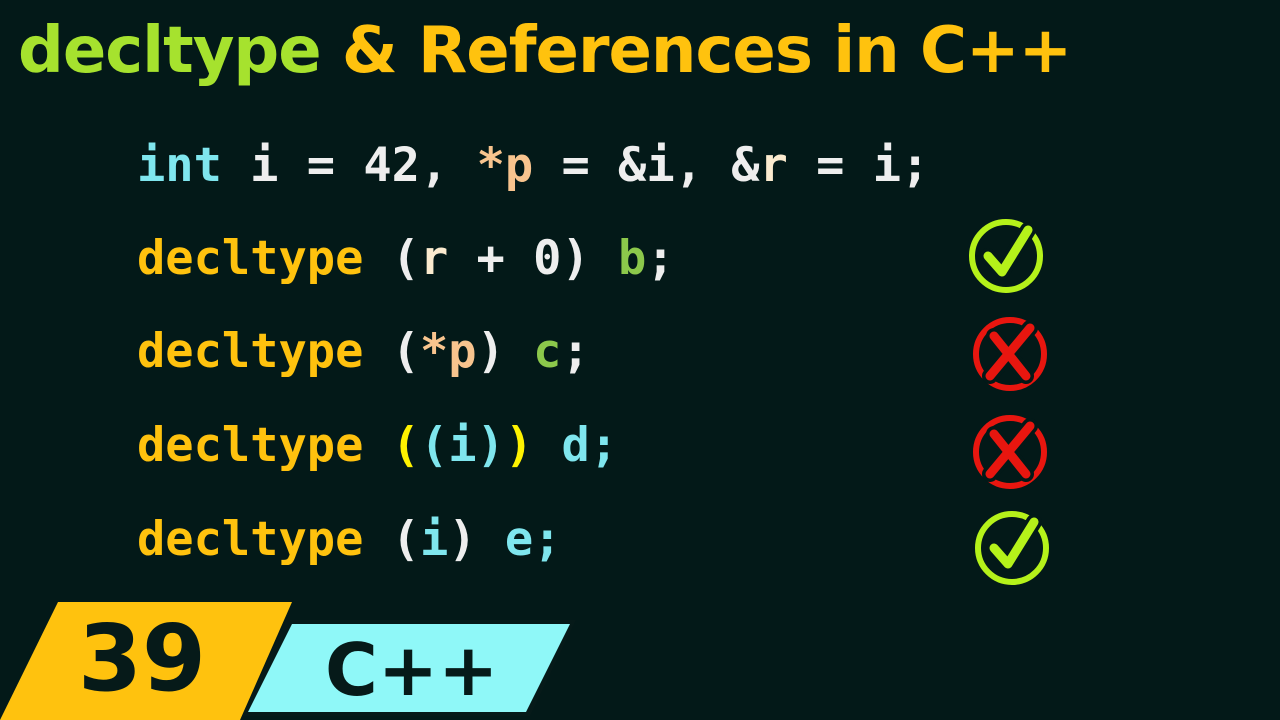 This screenshot has width=1280, height=720. Describe the element at coordinates (462, 445) in the screenshot. I see `code-token: (i)` at that location.